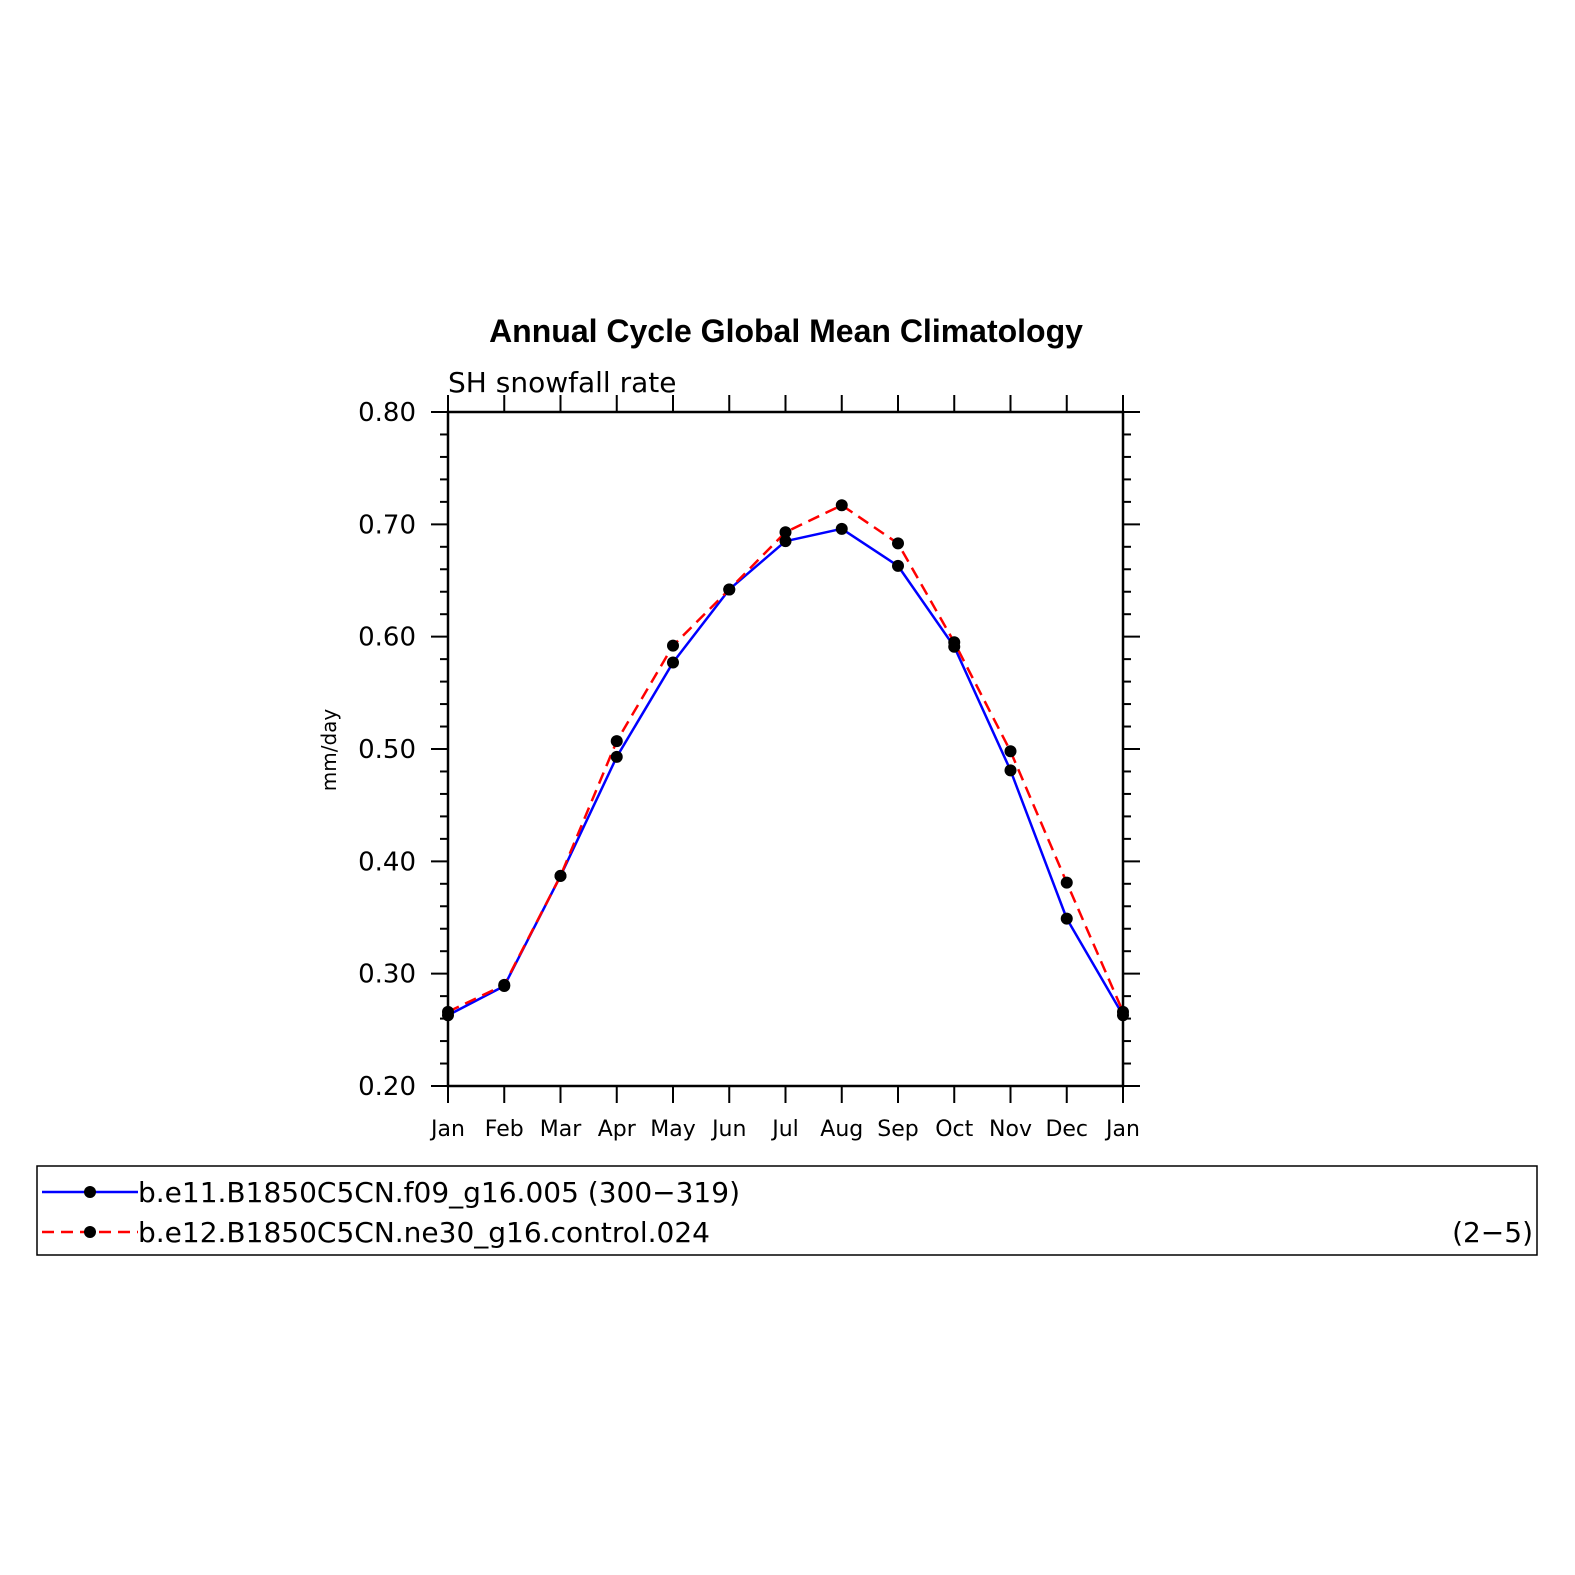 This screenshot has width=1575, height=1575. I want to click on x-tick-label: Oct, so click(954, 1129).